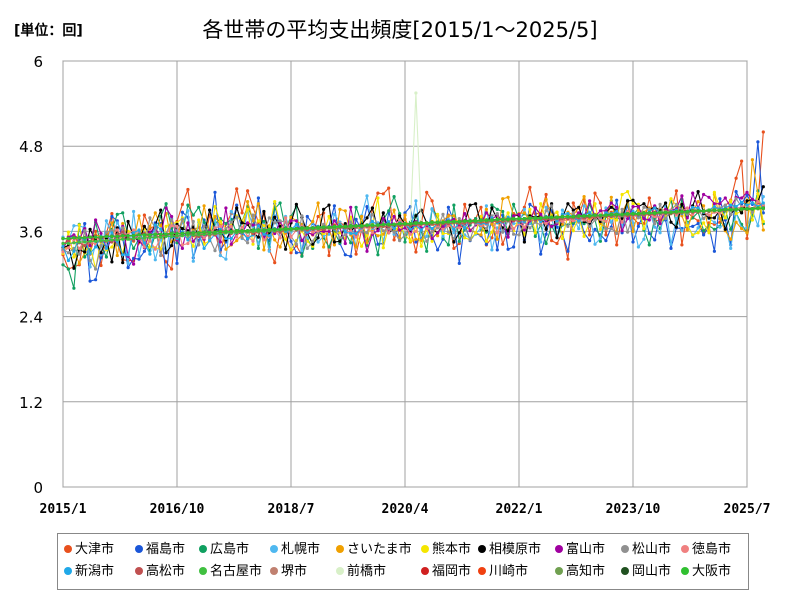 Image resolution: width=800 pixels, height=600 pixels. Describe the element at coordinates (160, 550) in the screenshot. I see `legend-item: 福島市` at that location.